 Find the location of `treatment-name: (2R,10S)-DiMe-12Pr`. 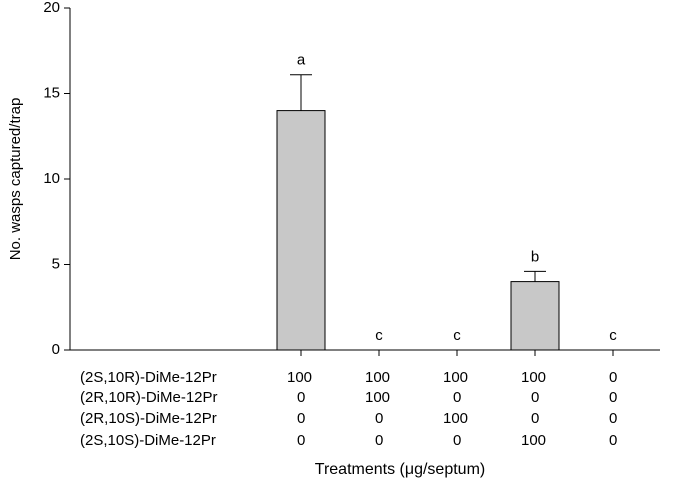

treatment-name: (2R,10S)-DiMe-12Pr is located at coordinates (148, 418).